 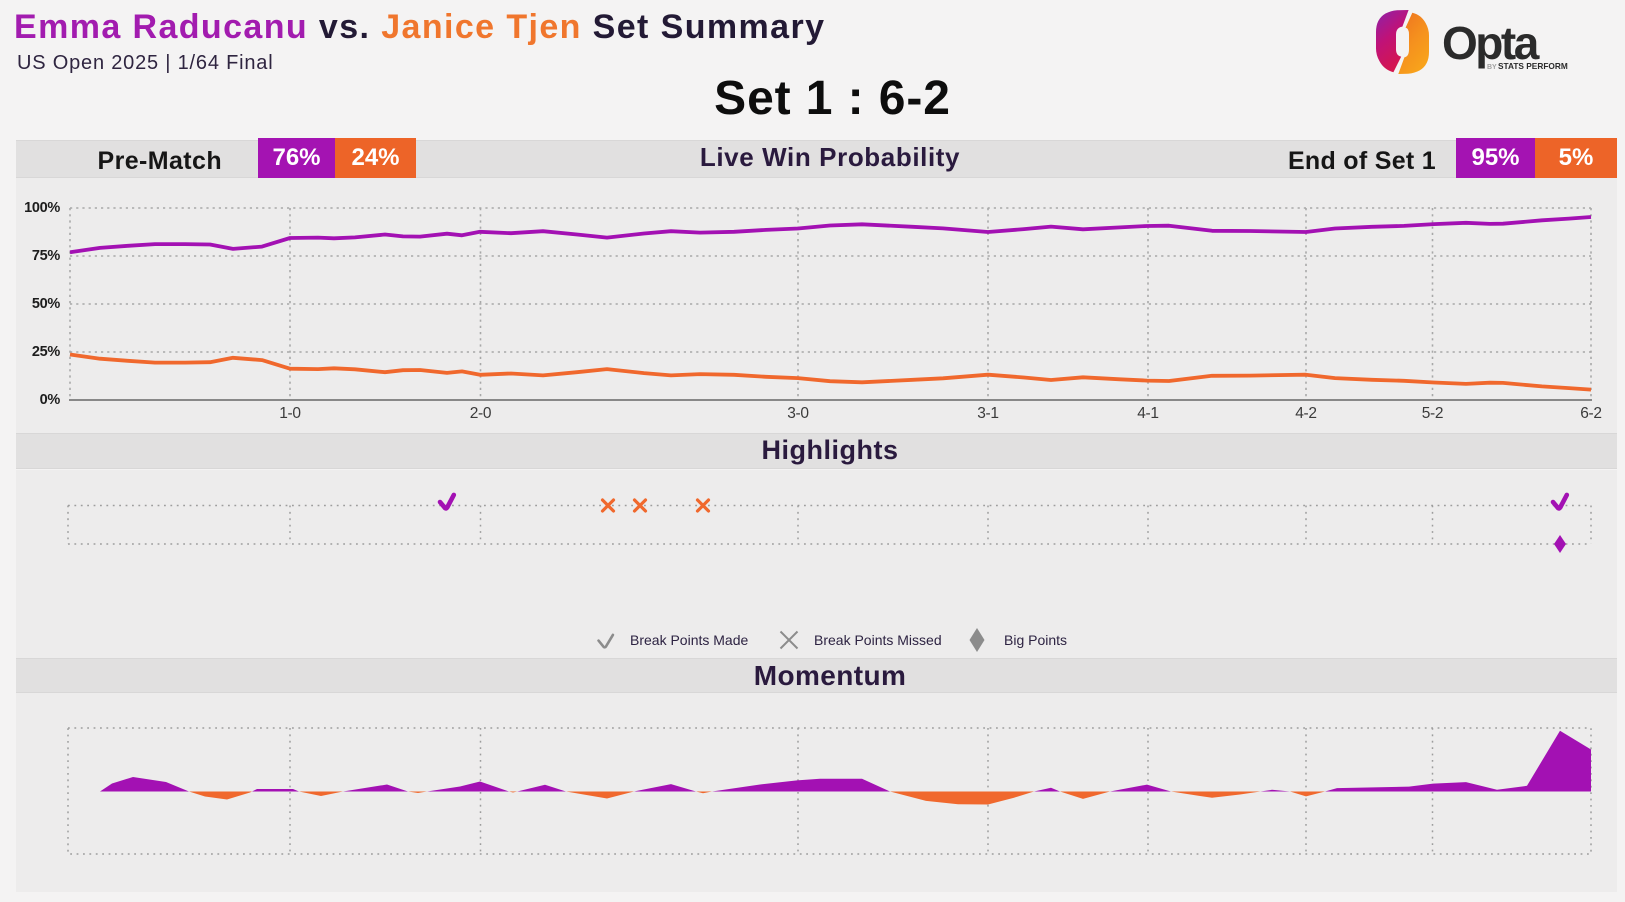 I want to click on svg-text: 100%, so click(x=42, y=208).